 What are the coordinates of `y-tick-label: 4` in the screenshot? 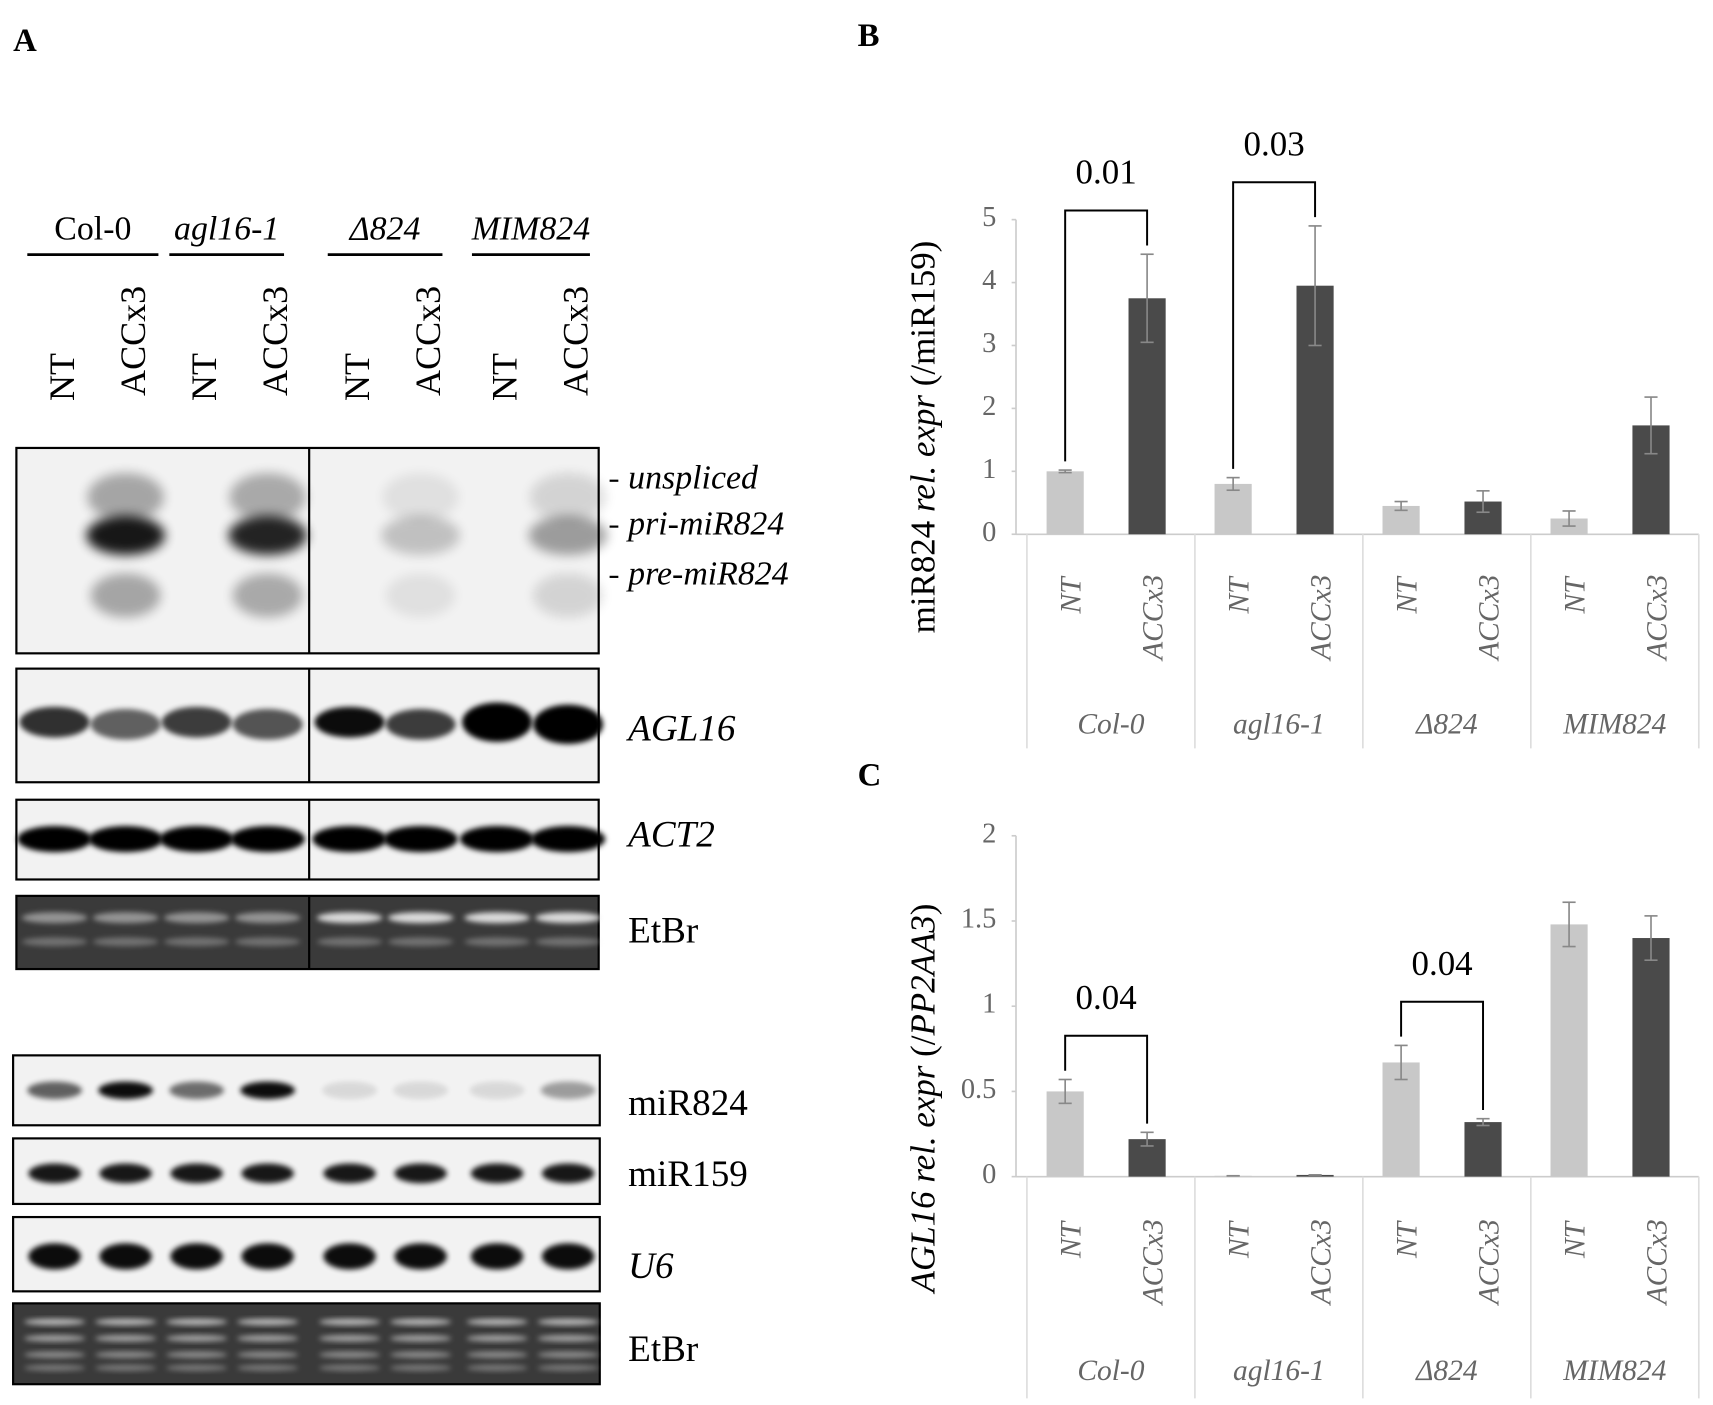 It's located at (989, 280).